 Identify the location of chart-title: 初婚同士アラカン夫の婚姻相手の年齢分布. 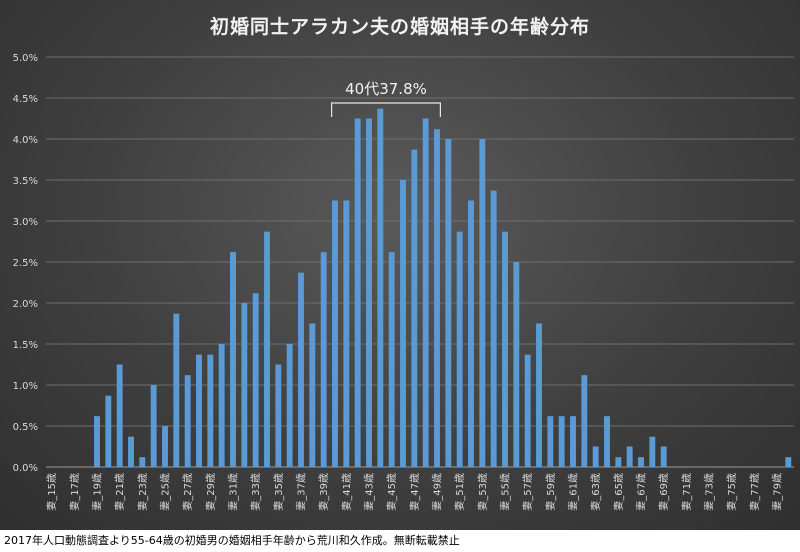
(399, 27).